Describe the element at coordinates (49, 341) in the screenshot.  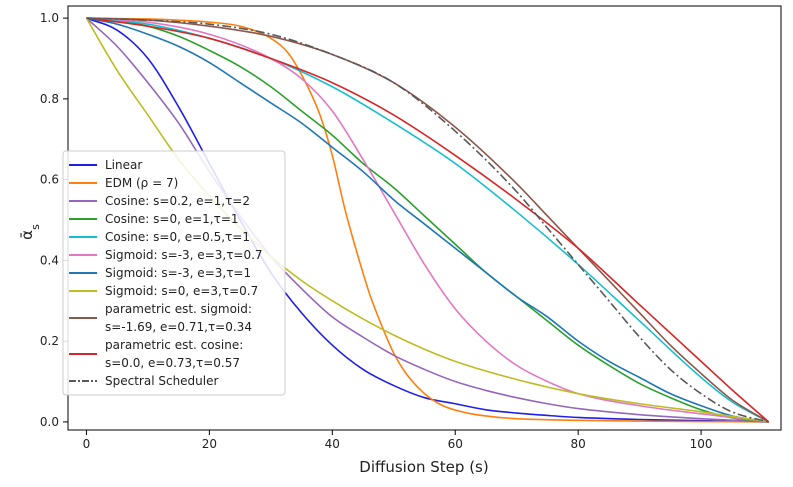
I see `y-tick-label: 0.2` at that location.